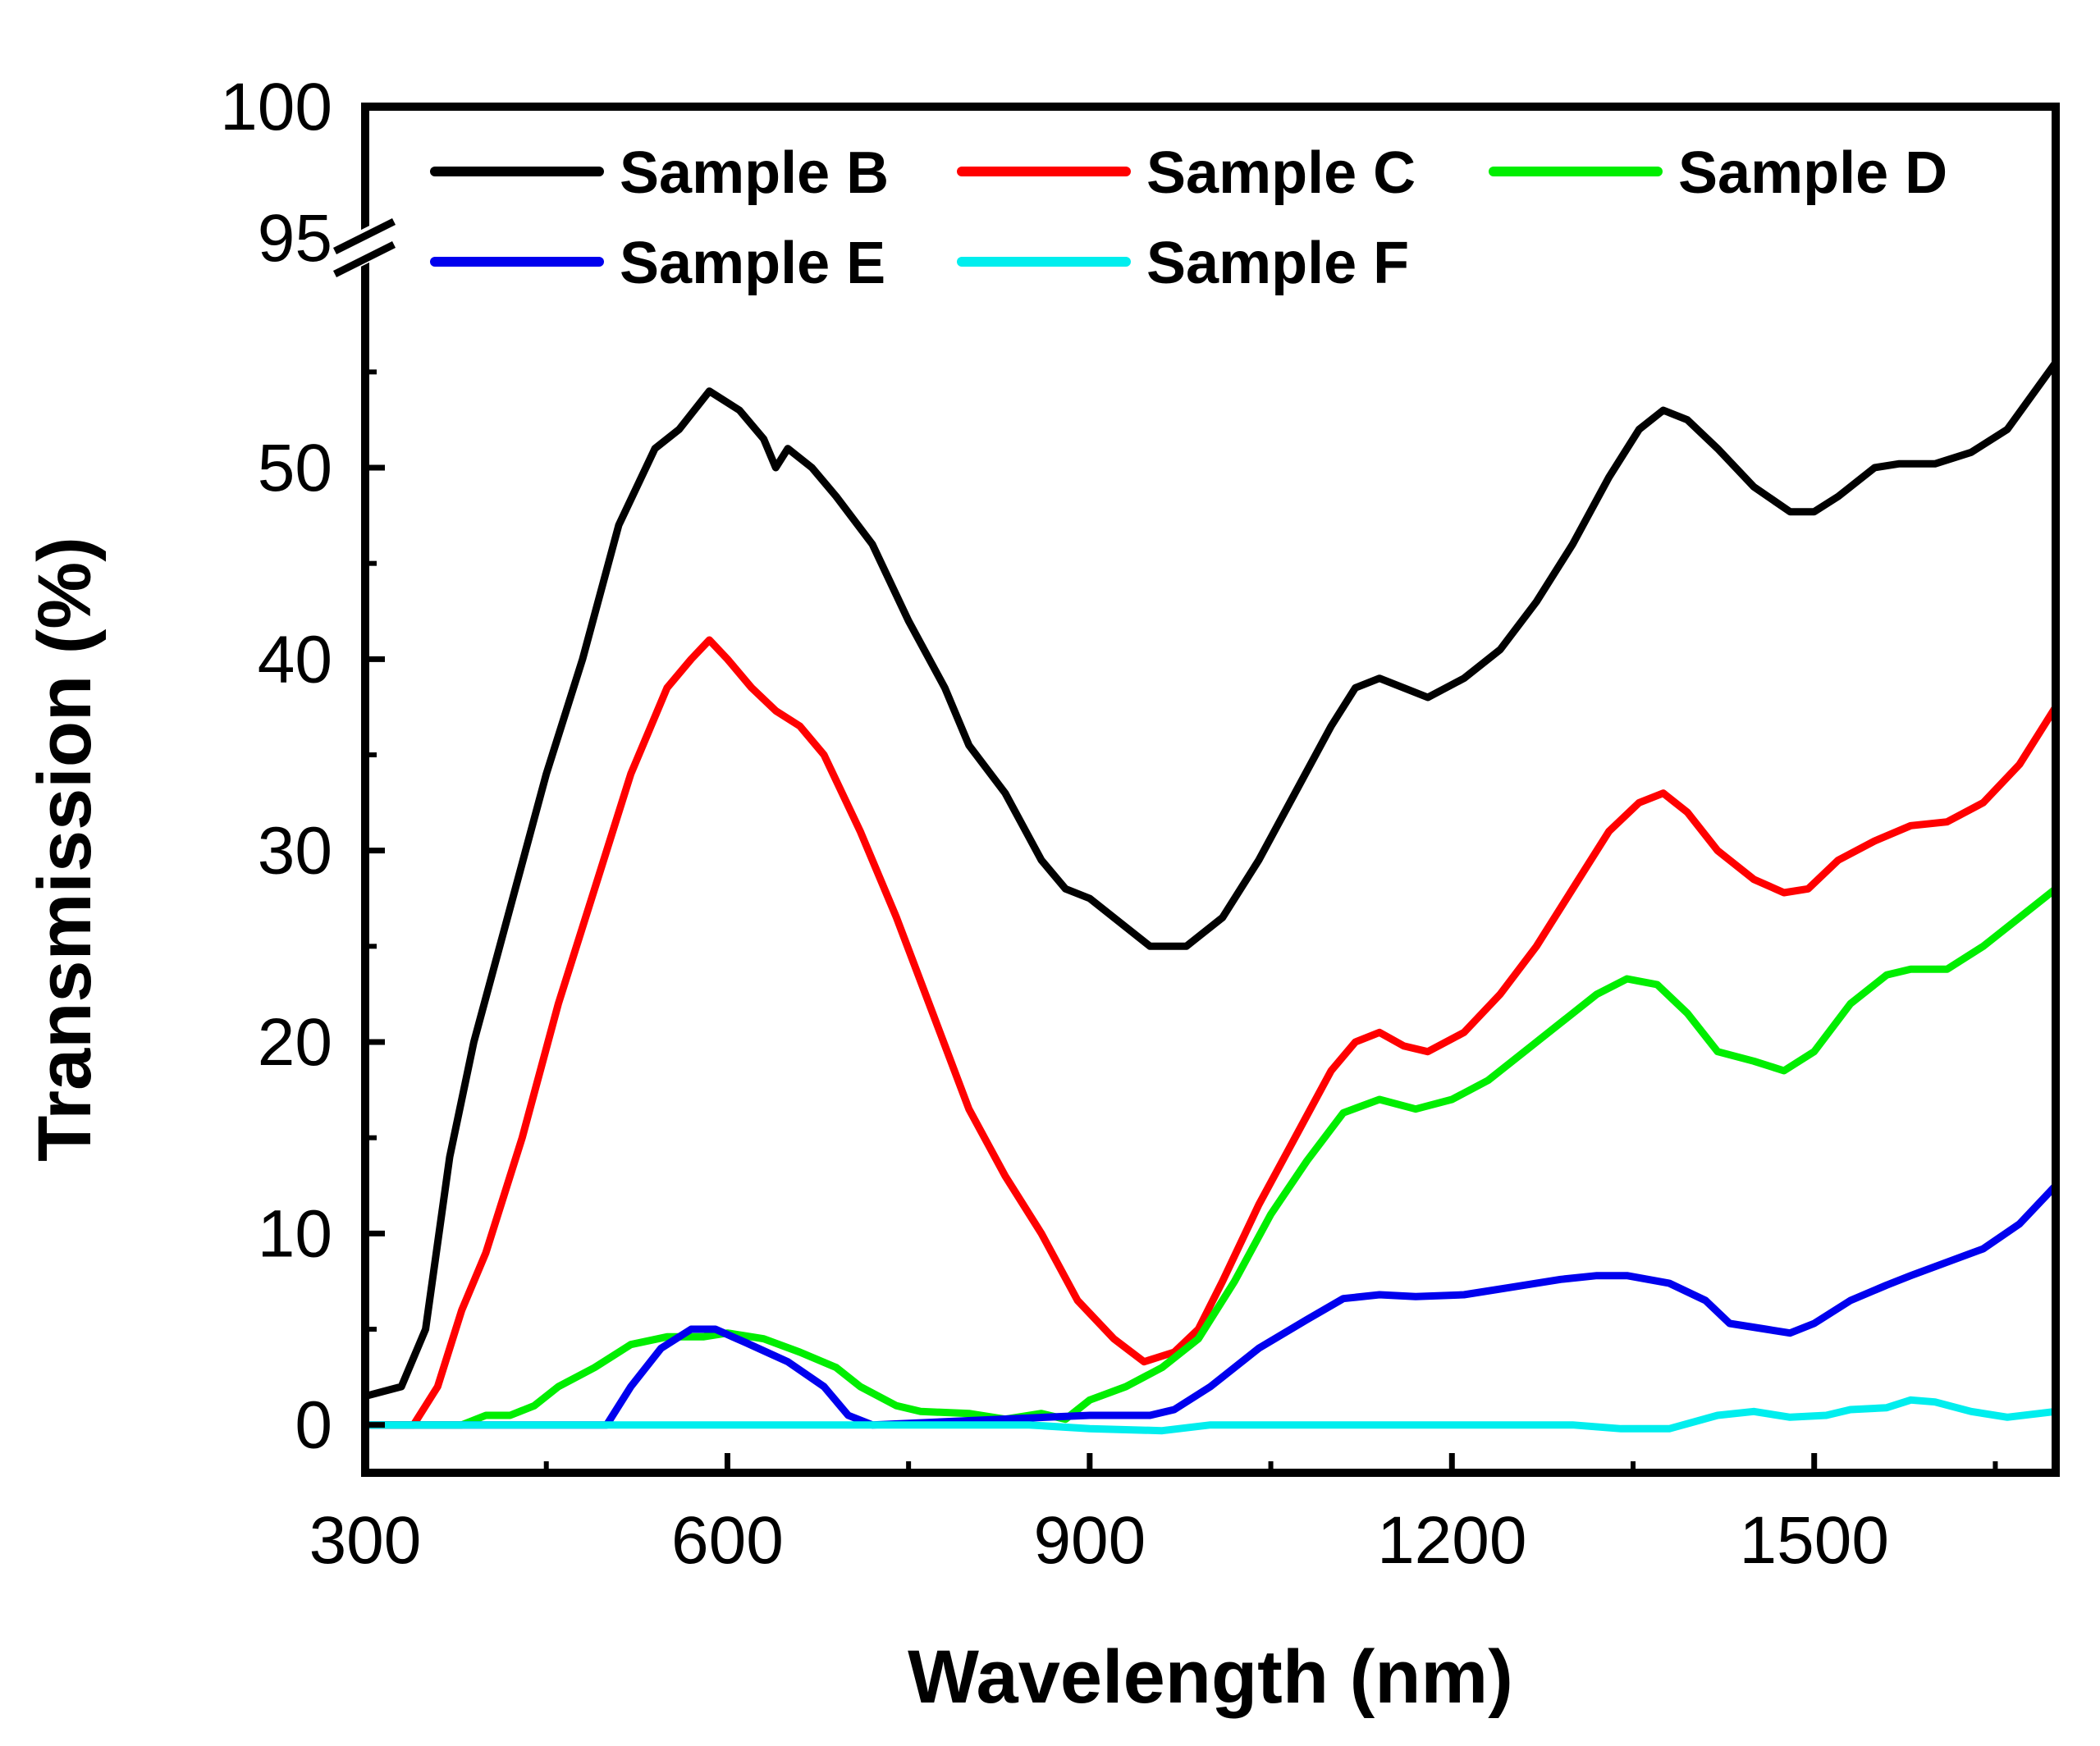 This screenshot has width=2100, height=1746. I want to click on y-tick-label: 10, so click(295, 1234).